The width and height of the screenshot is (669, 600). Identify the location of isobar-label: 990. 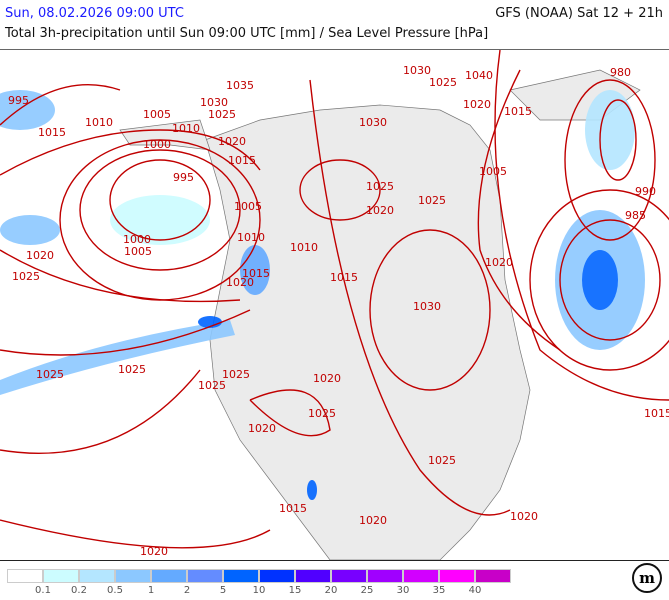
(645, 191).